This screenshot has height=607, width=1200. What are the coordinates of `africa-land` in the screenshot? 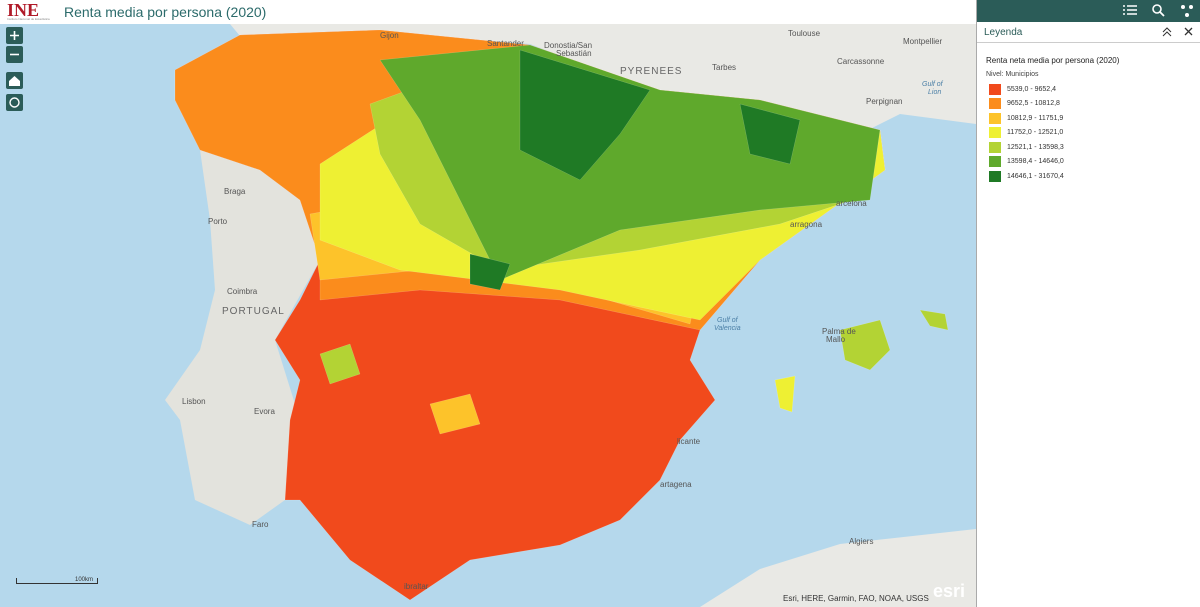 It's located at (838, 568).